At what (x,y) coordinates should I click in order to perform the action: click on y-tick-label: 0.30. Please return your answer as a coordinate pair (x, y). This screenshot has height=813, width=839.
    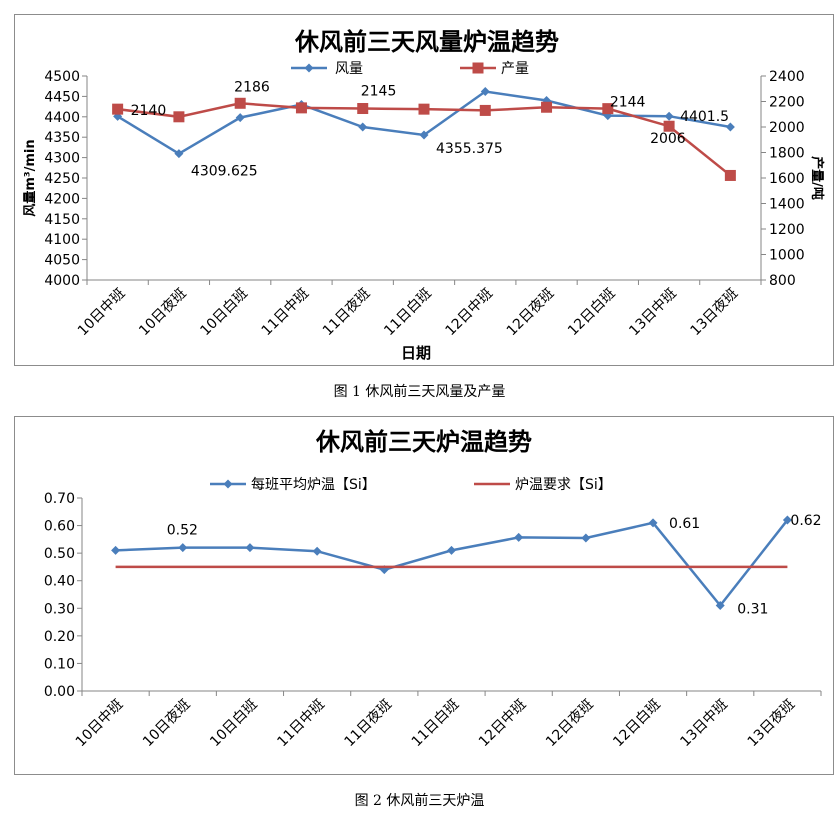
    Looking at the image, I should click on (59, 609).